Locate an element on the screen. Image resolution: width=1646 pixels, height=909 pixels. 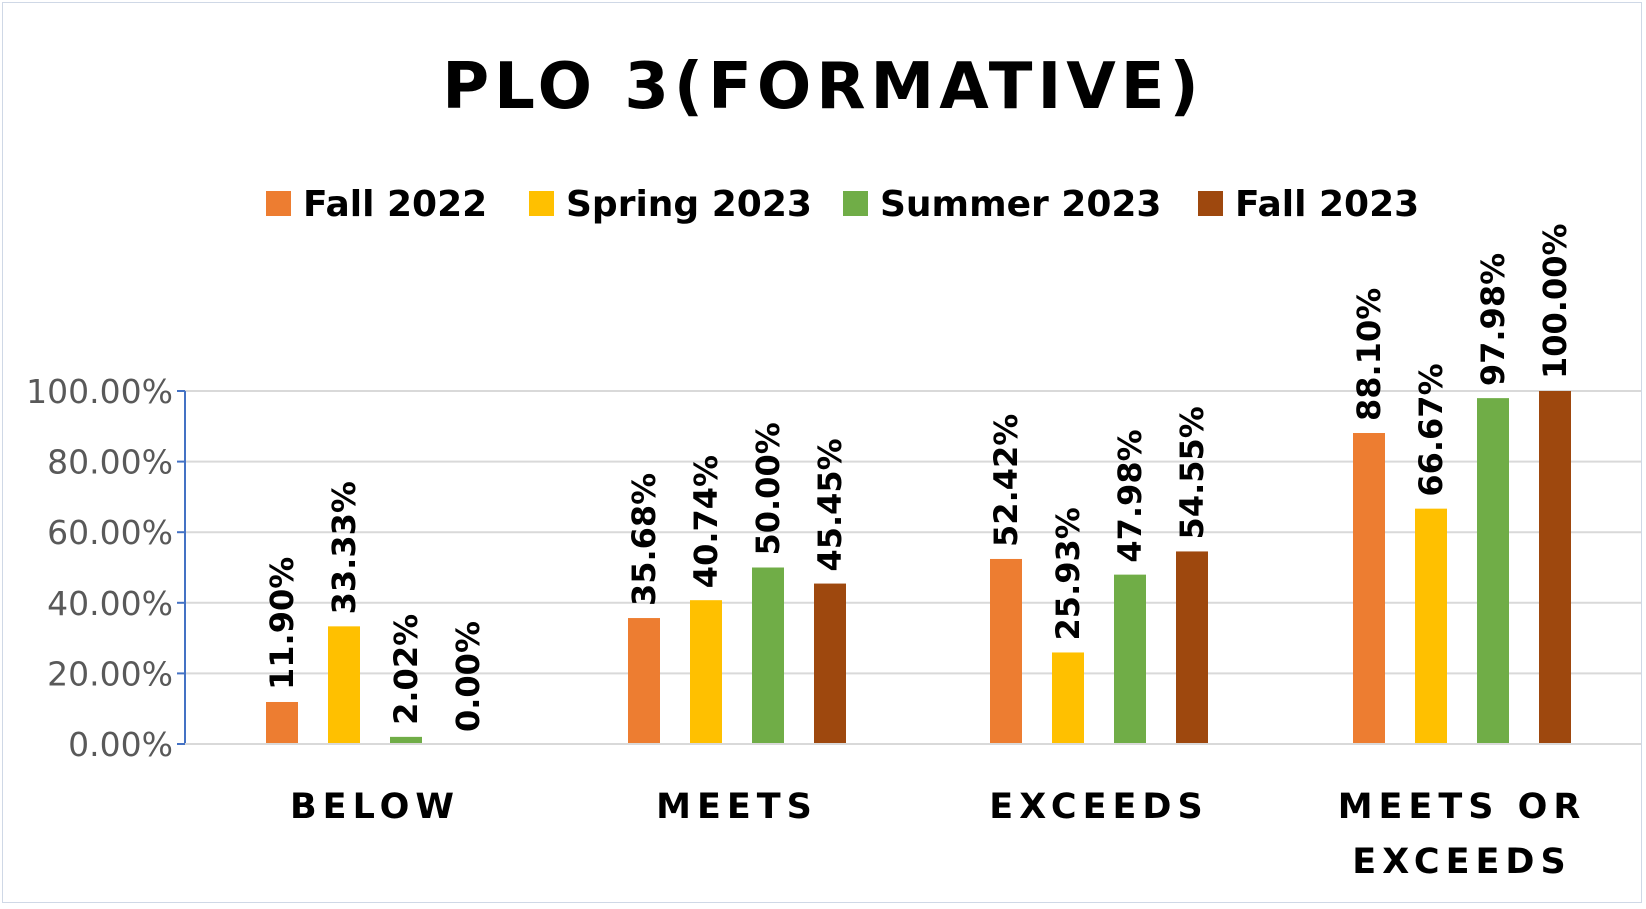
data-label: 11.90% is located at coordinates (282, 623).